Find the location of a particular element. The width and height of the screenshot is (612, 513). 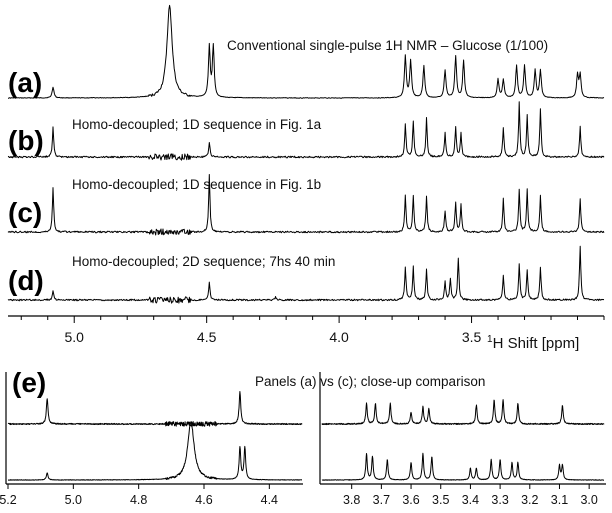

axis-title-superscript: 1 is located at coordinates (490, 339).